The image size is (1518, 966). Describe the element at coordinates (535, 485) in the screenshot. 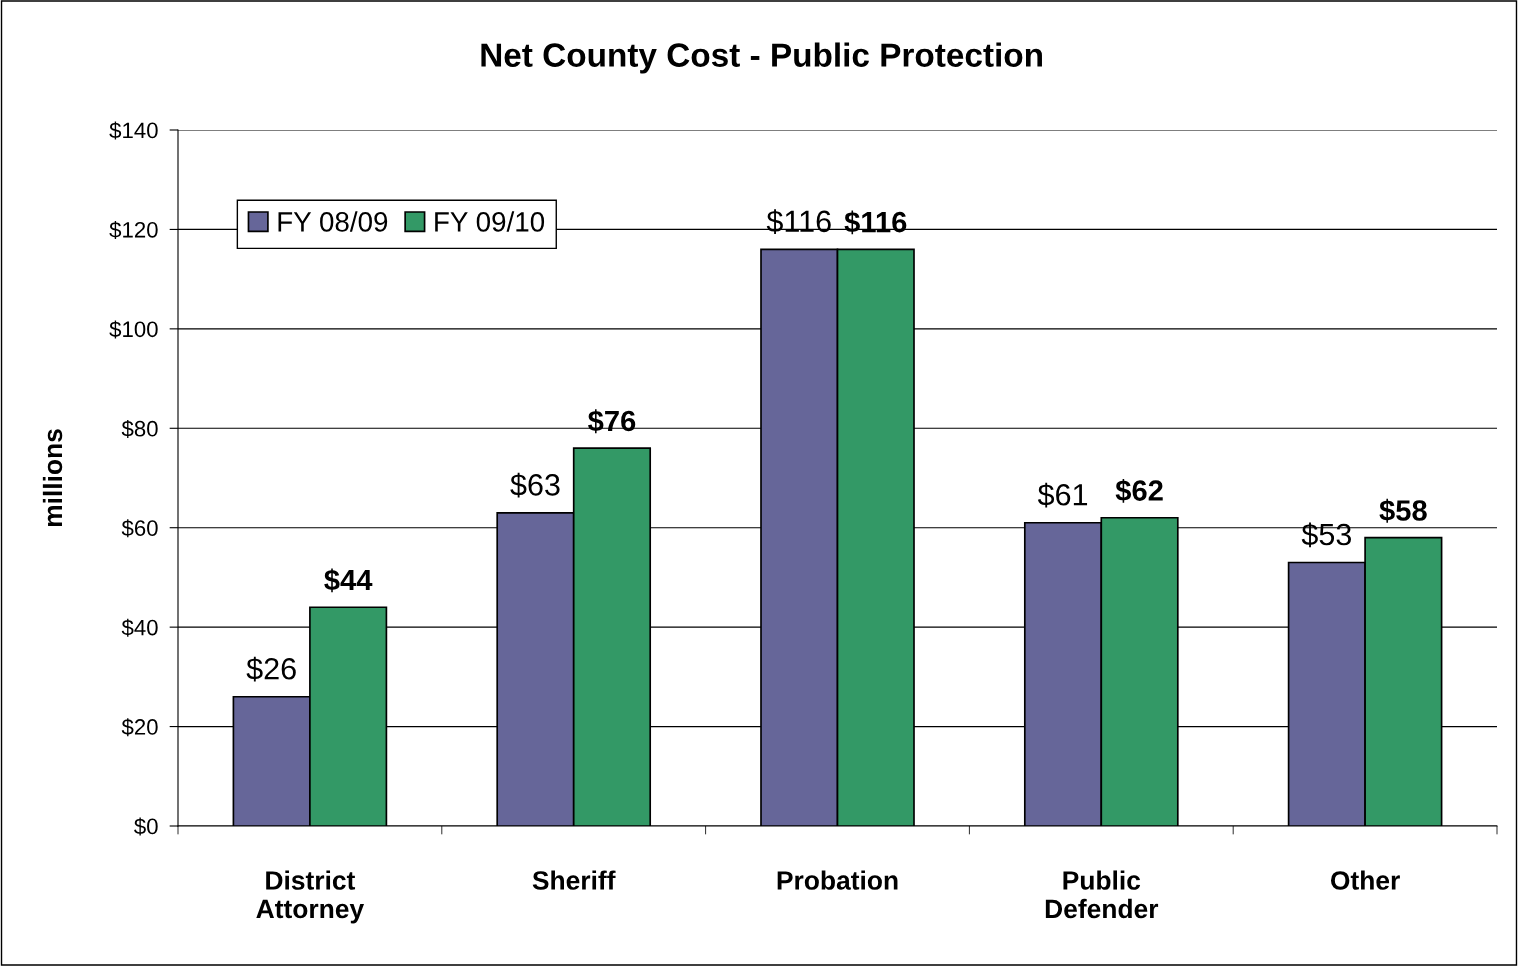

I see `data-label: $63` at that location.